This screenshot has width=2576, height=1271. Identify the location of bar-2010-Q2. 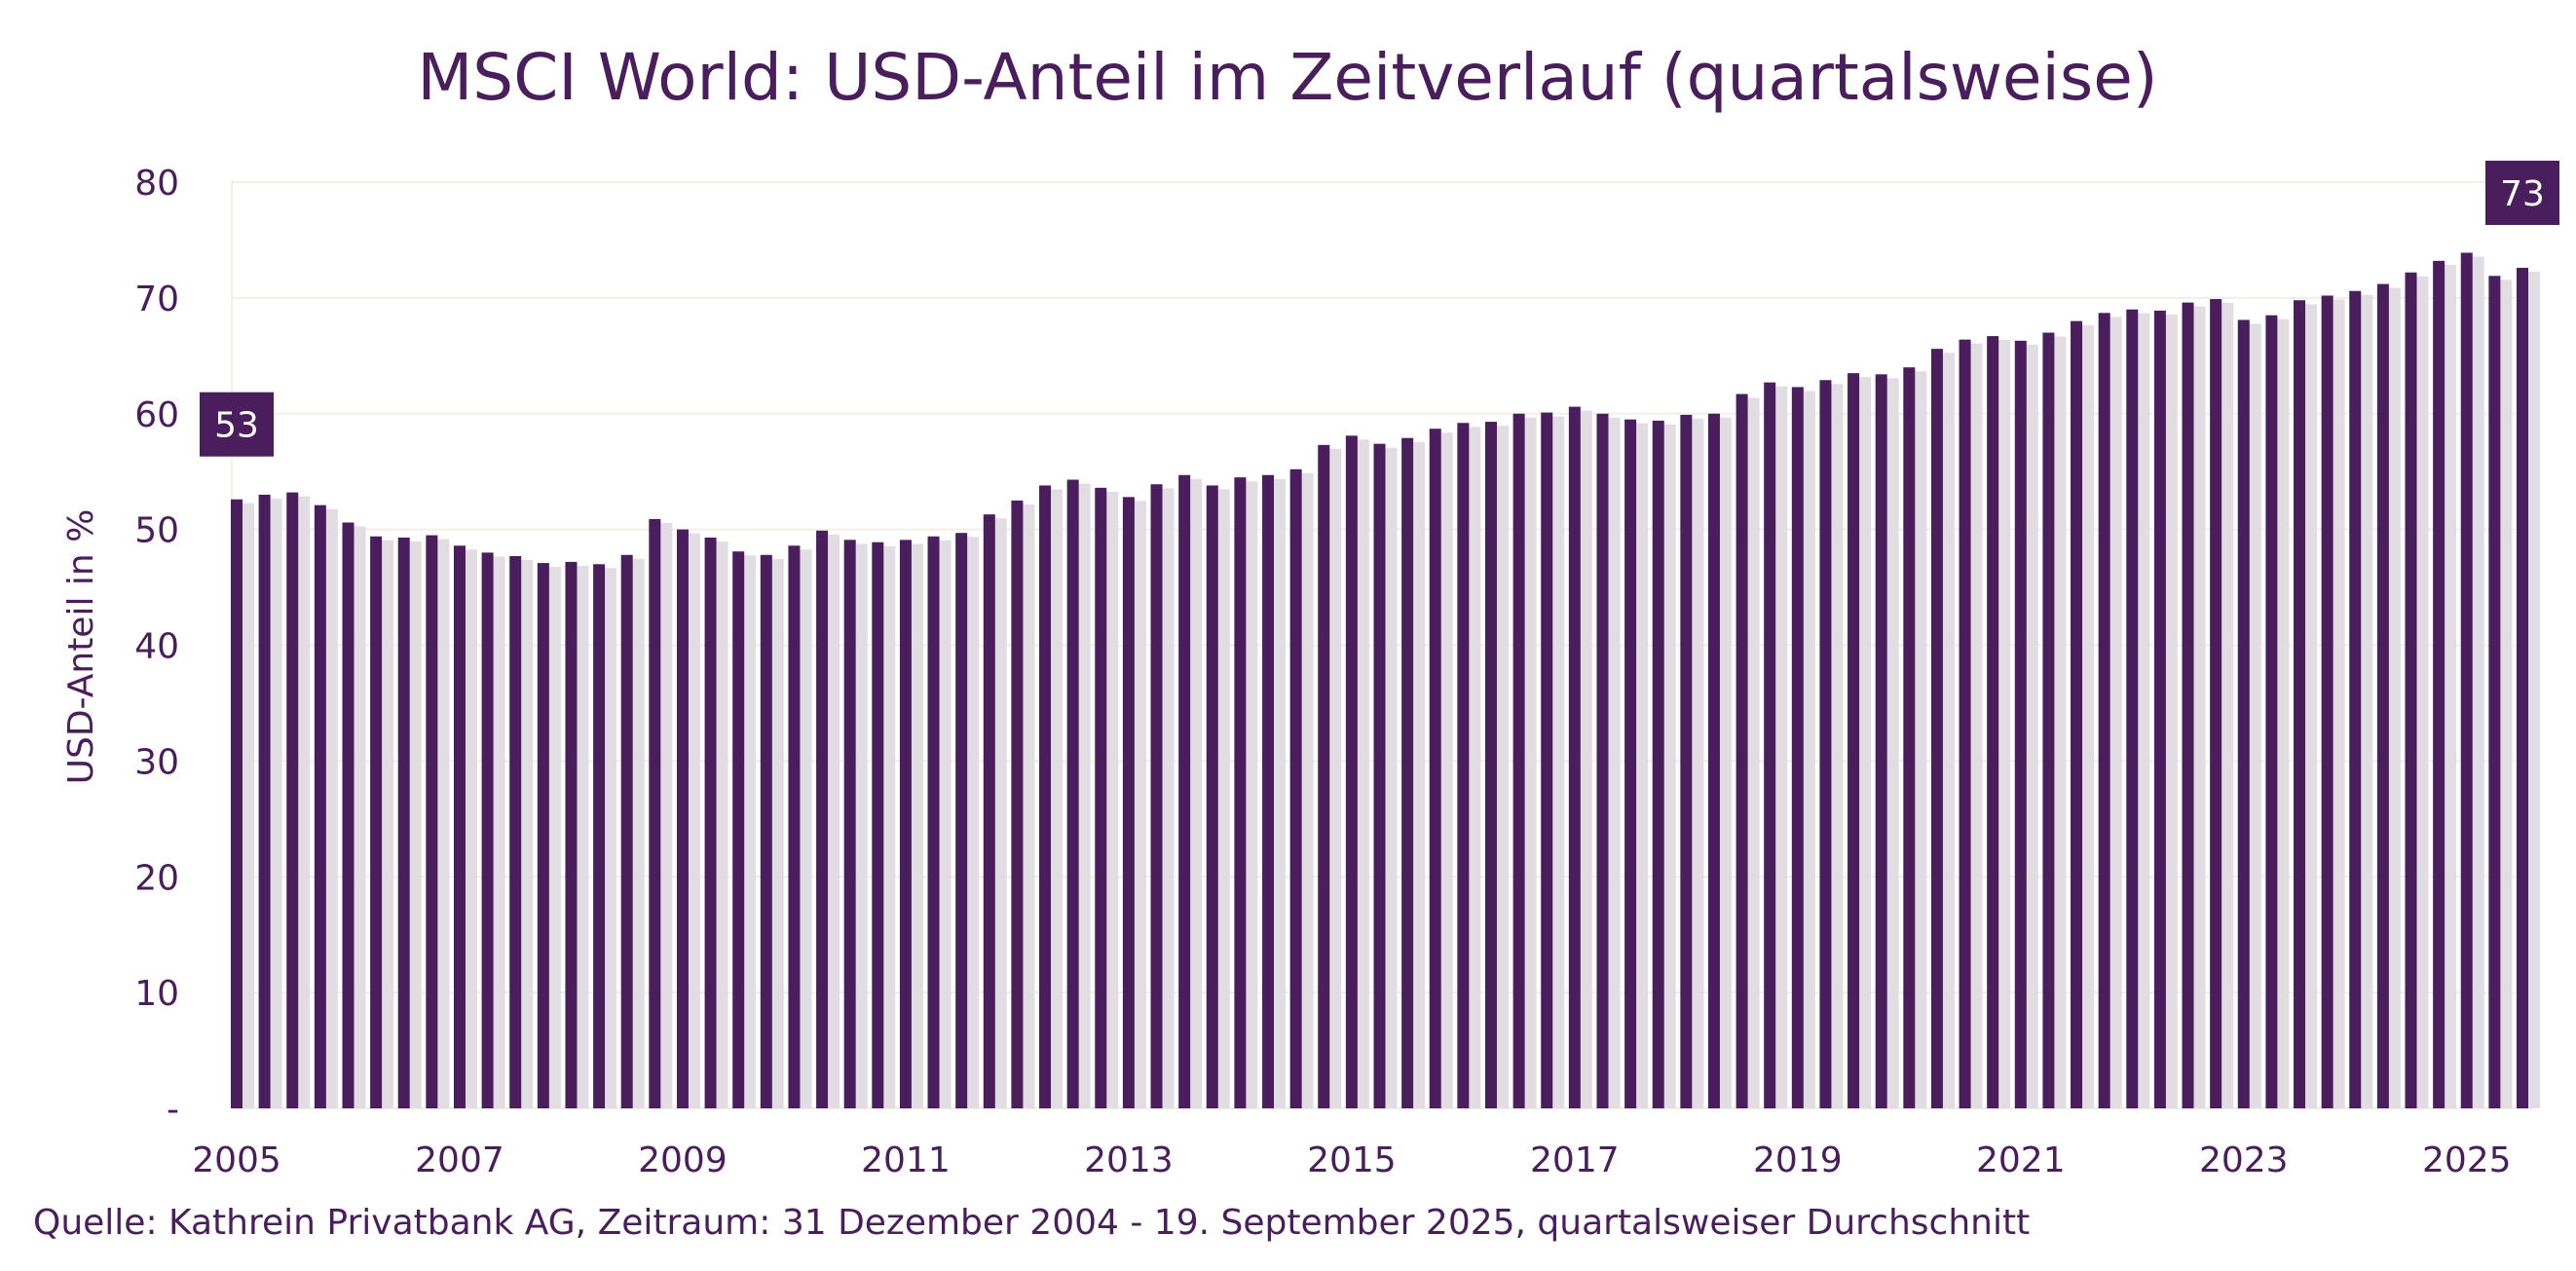
(822, 819).